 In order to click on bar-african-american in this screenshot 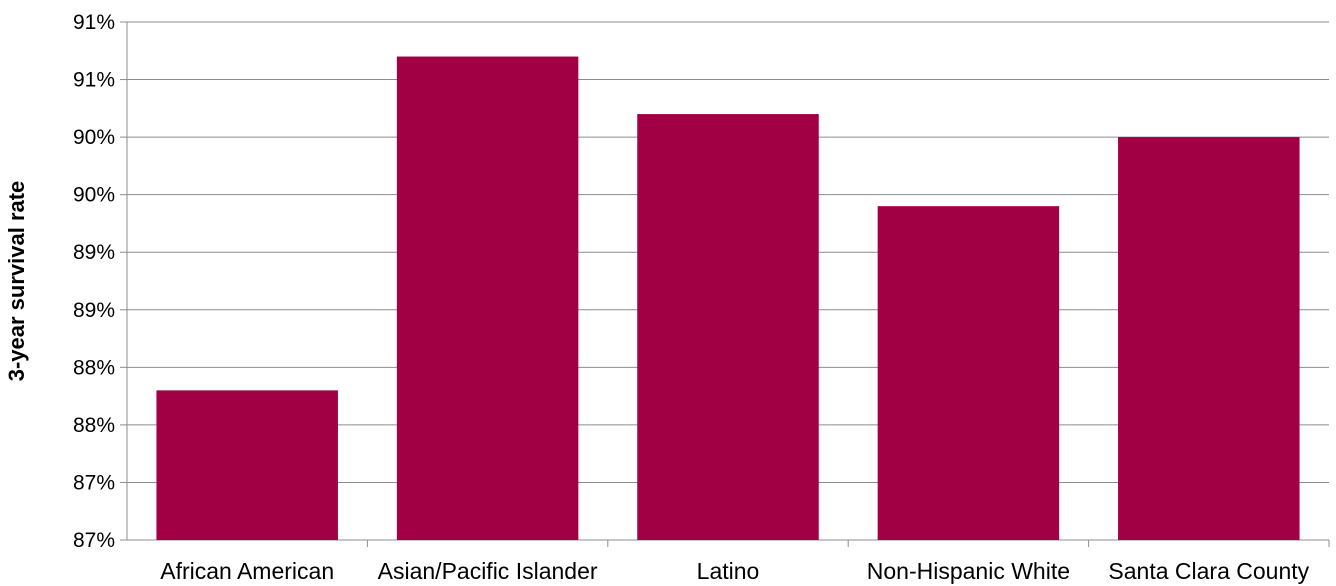, I will do `click(247, 465)`.